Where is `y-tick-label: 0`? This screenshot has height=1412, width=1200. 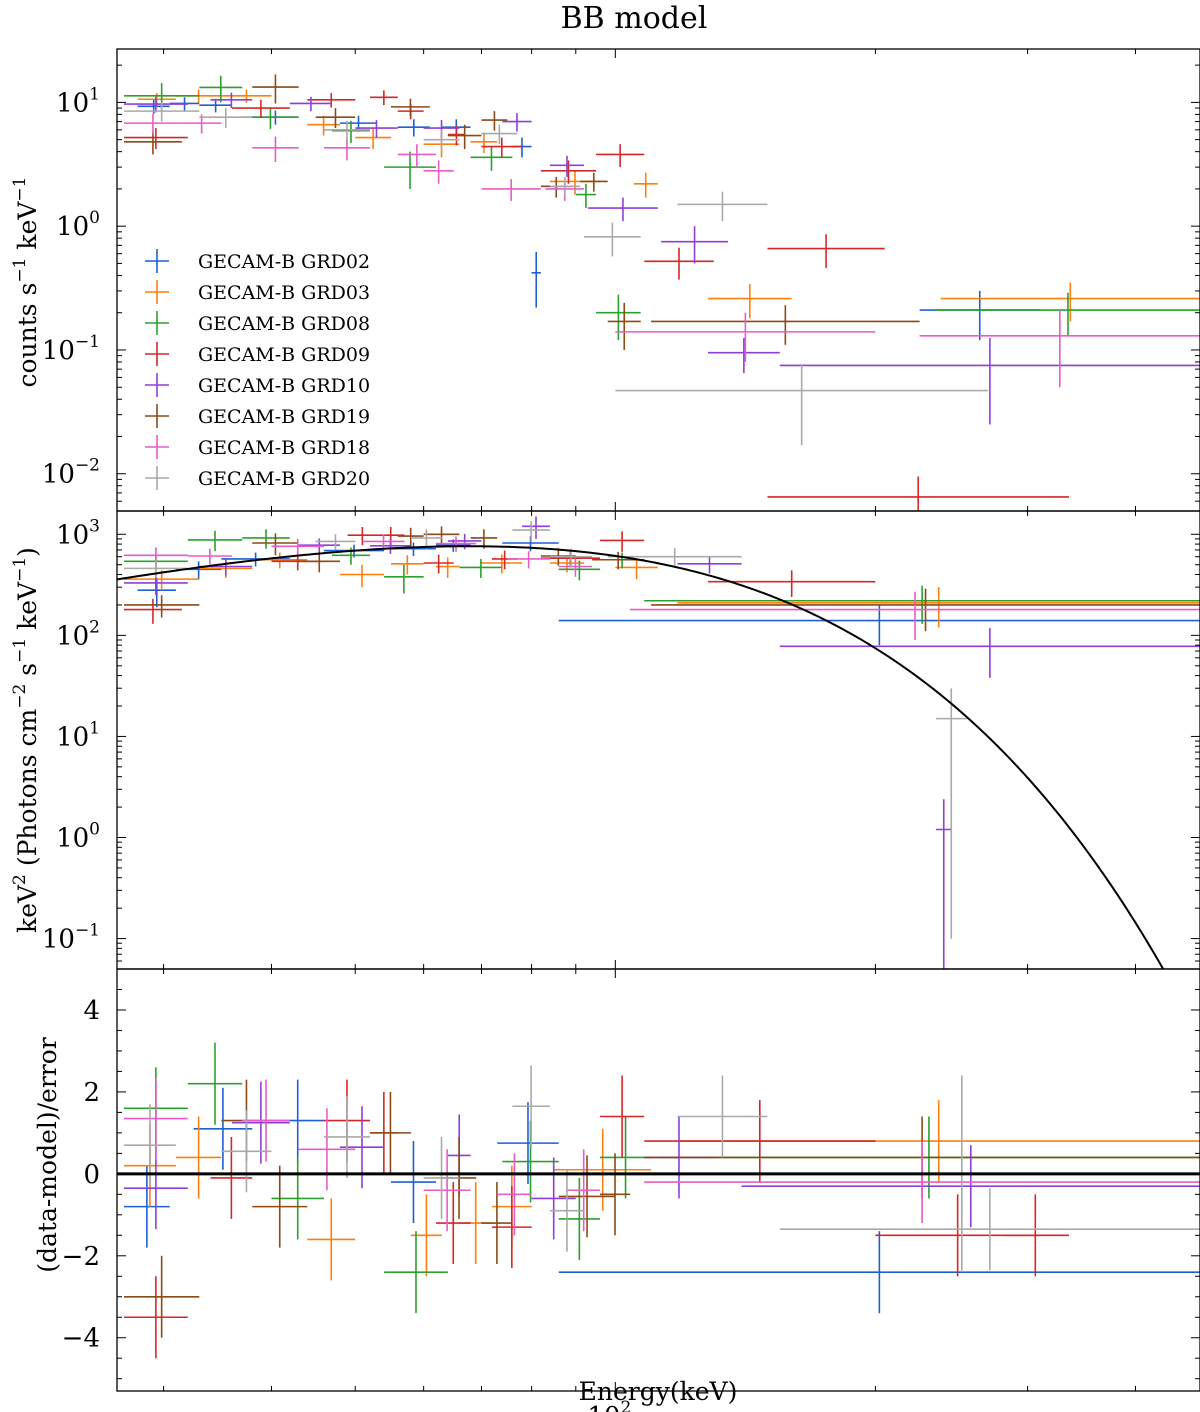
y-tick-label: 0 is located at coordinates (91, 1175).